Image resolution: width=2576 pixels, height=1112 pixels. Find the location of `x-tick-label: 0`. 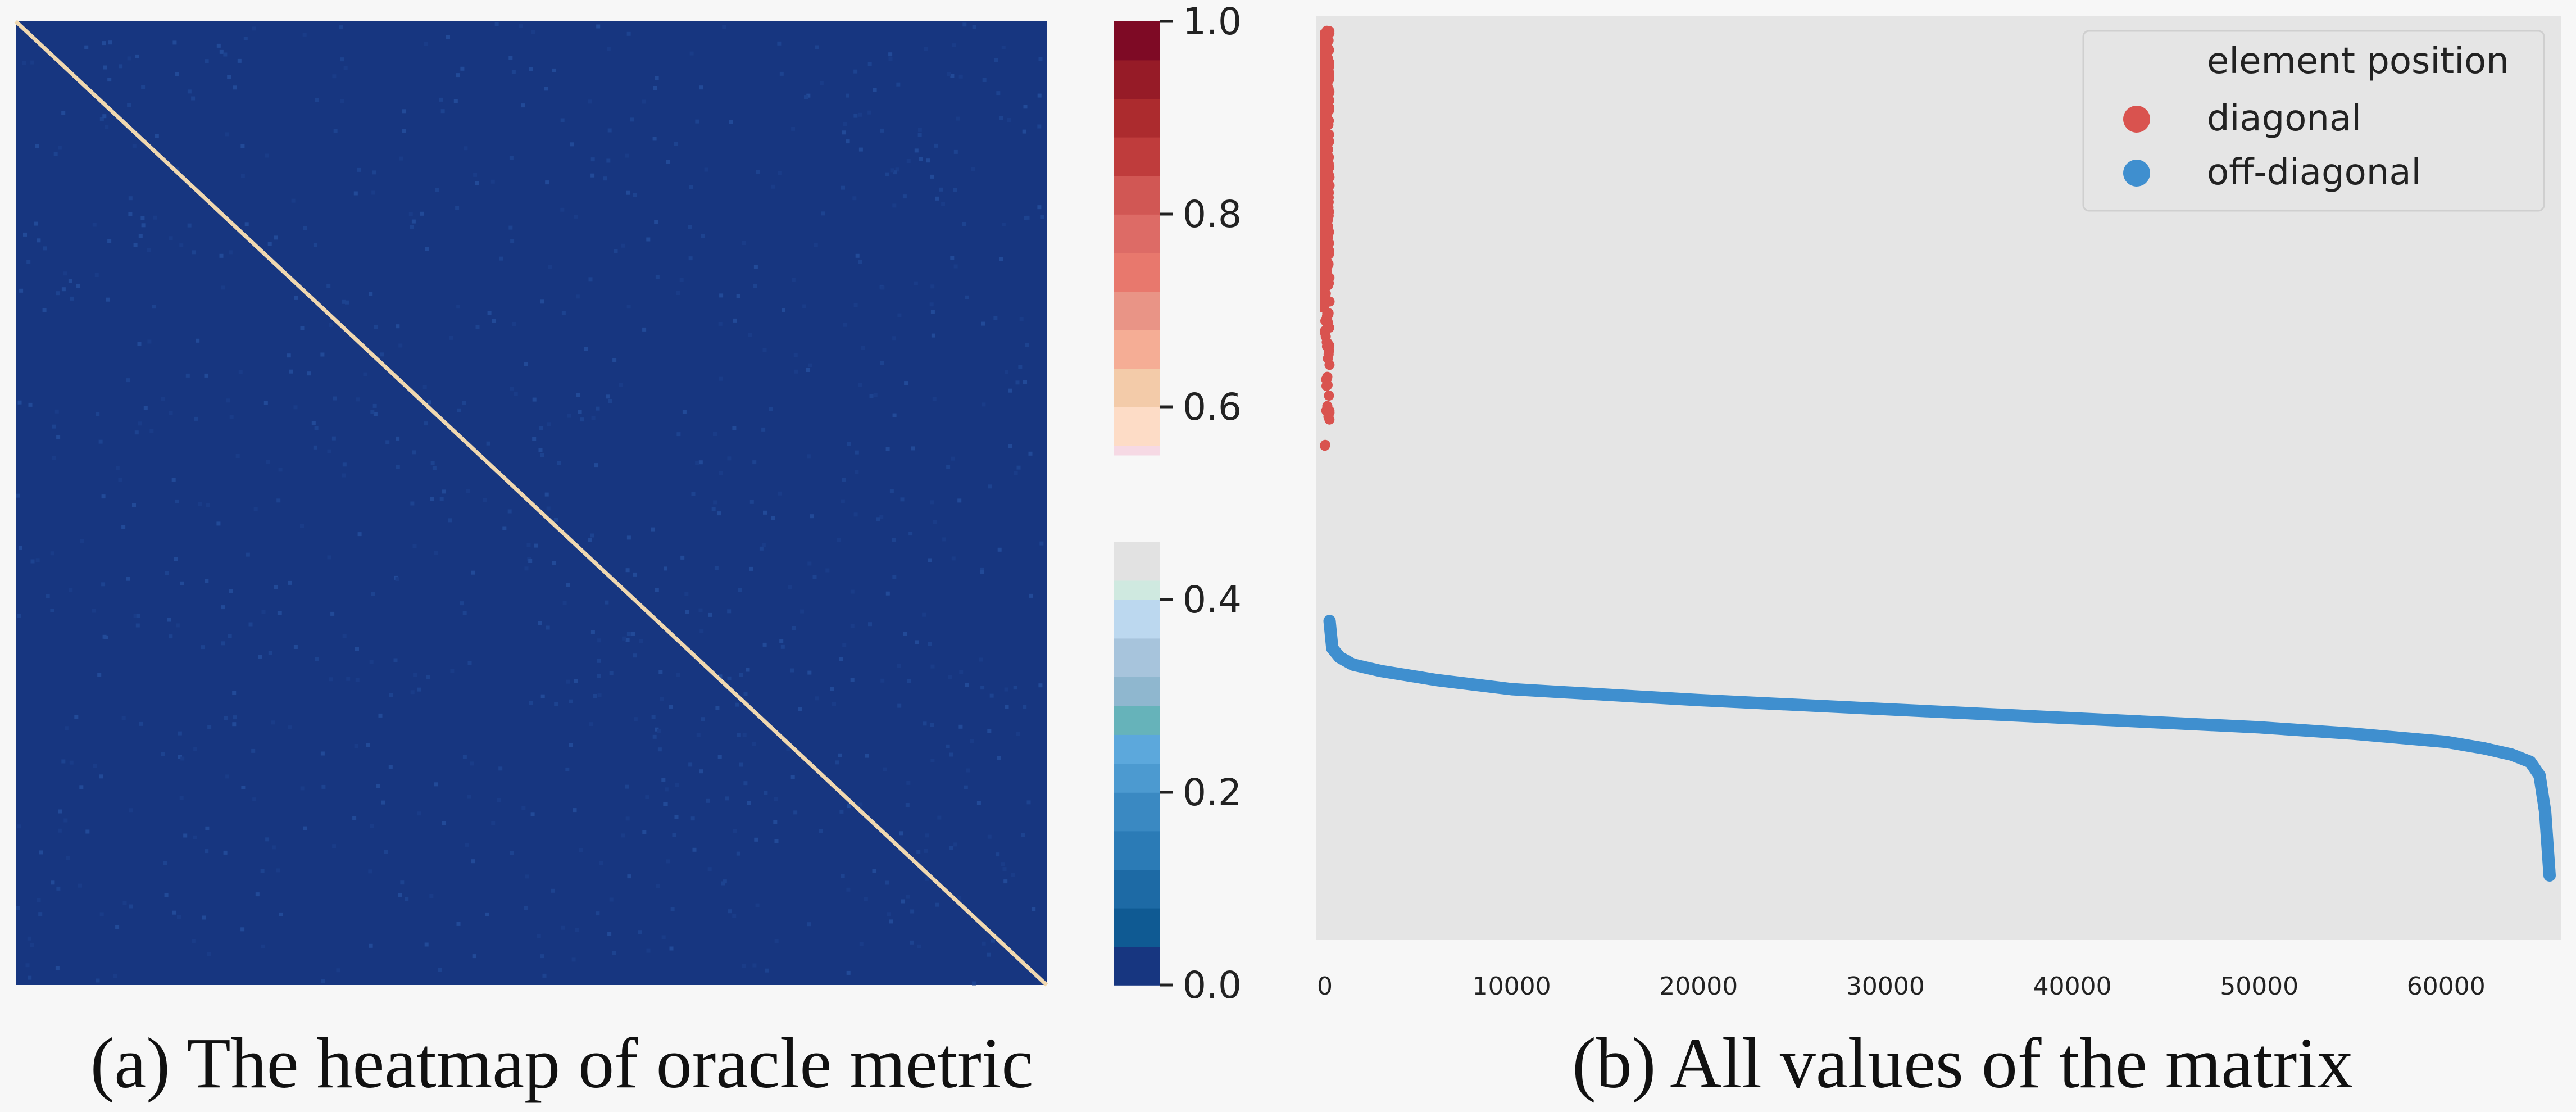

x-tick-label: 0 is located at coordinates (1325, 986).